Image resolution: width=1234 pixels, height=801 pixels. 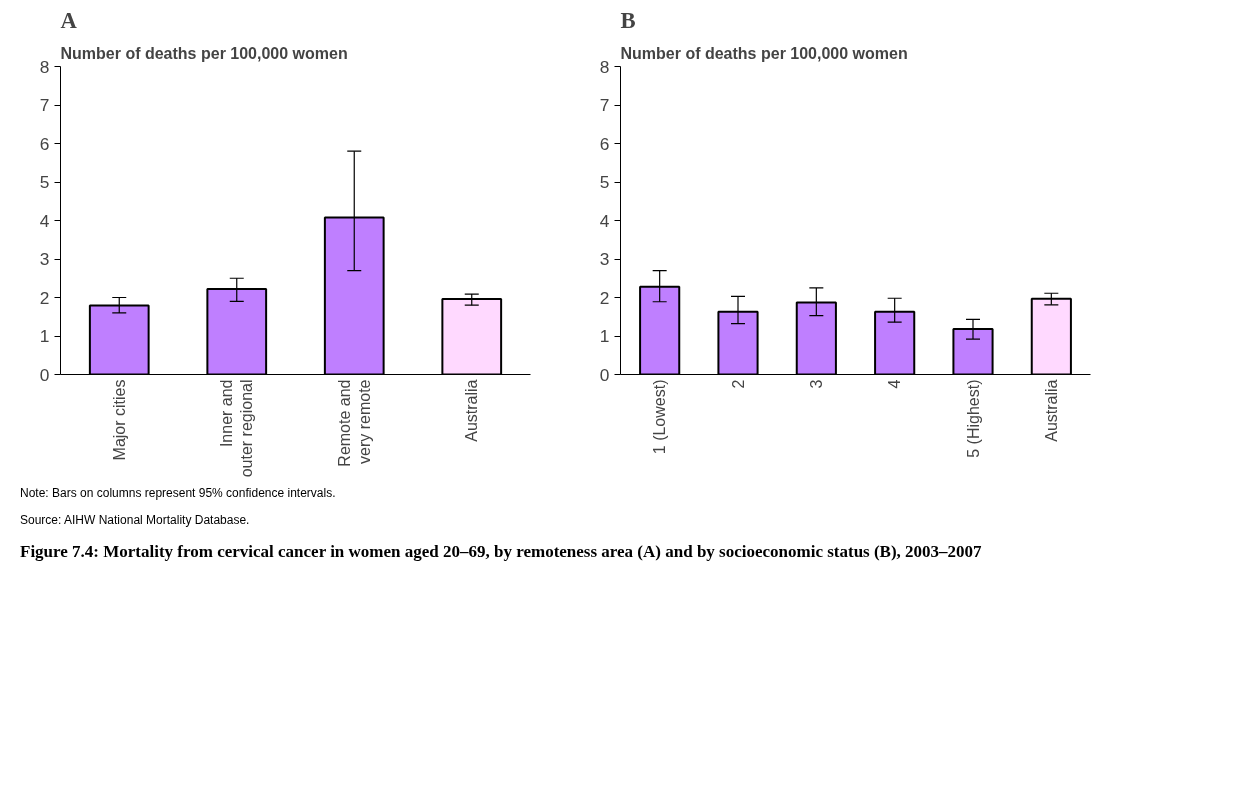 What do you see at coordinates (738, 384) in the screenshot?
I see `x-tick-label: 2` at bounding box center [738, 384].